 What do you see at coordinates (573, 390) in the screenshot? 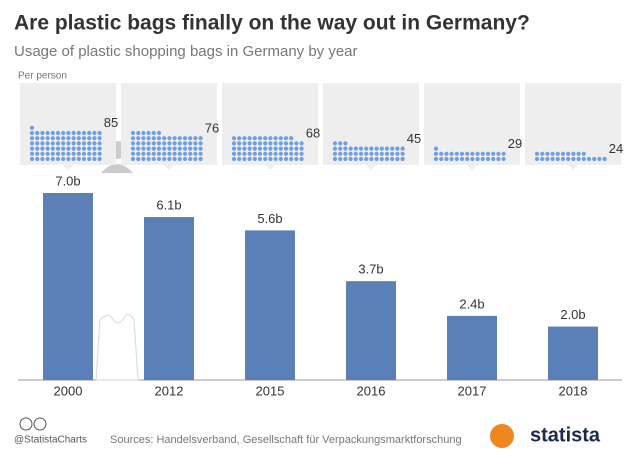
I see `x-tick-label: 2018` at bounding box center [573, 390].